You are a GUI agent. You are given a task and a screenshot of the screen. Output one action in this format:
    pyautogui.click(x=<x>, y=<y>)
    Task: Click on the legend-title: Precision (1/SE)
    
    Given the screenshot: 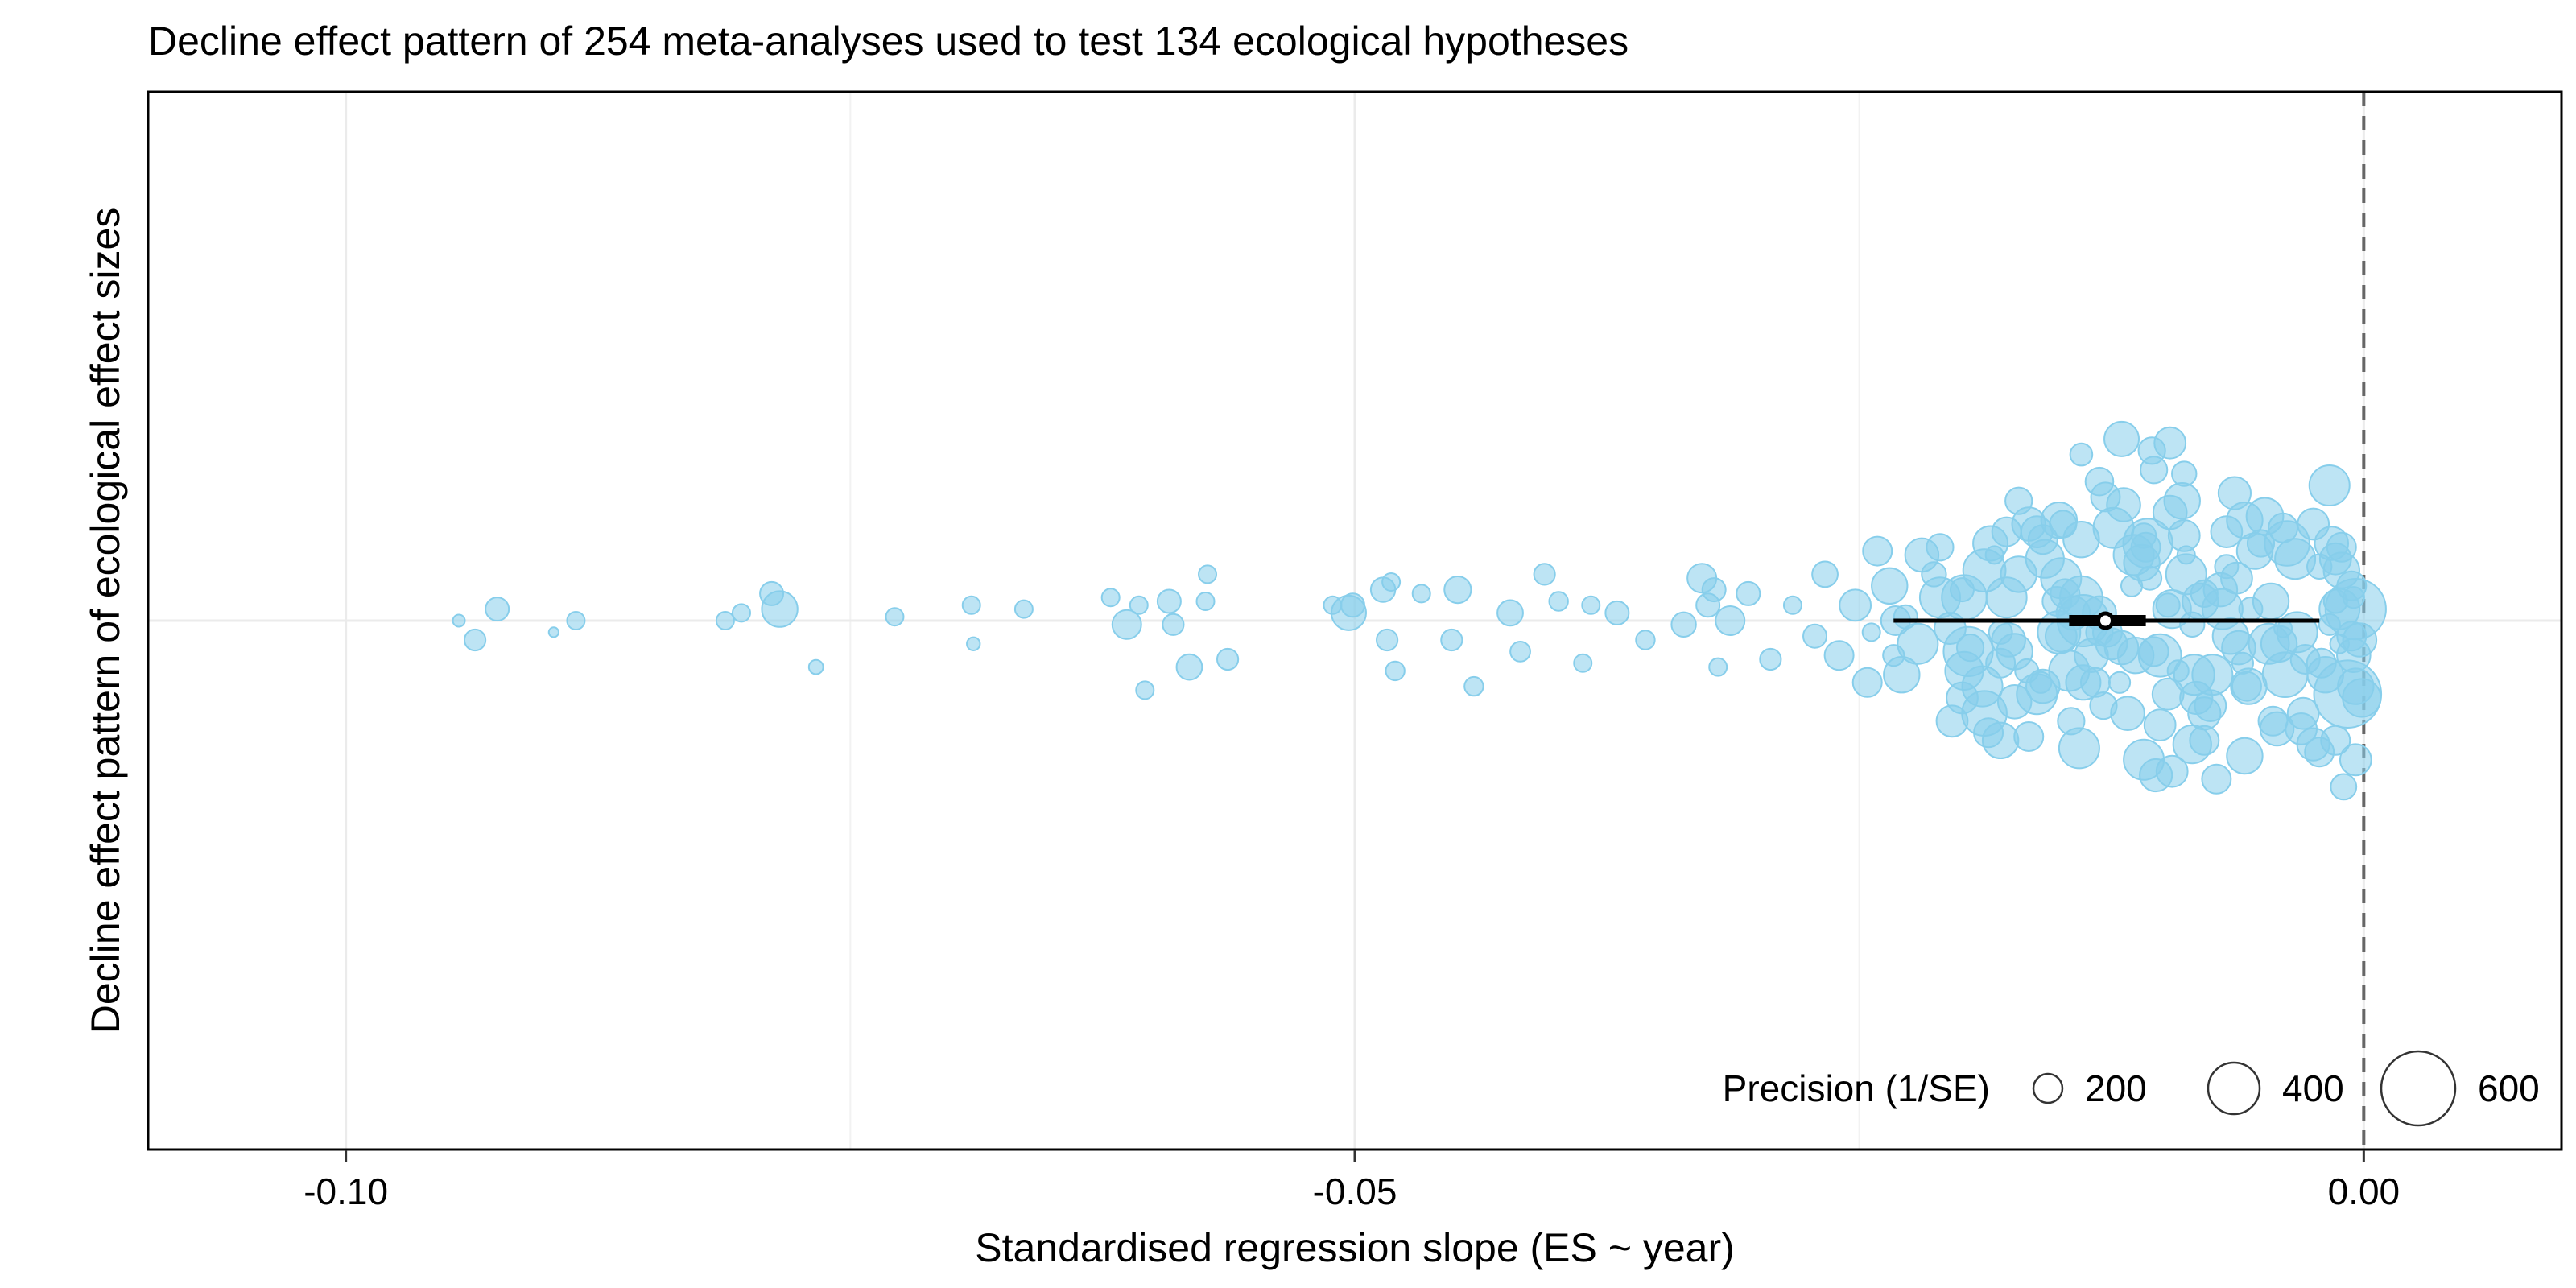 What is the action you would take?
    pyautogui.click(x=1856, y=1088)
    